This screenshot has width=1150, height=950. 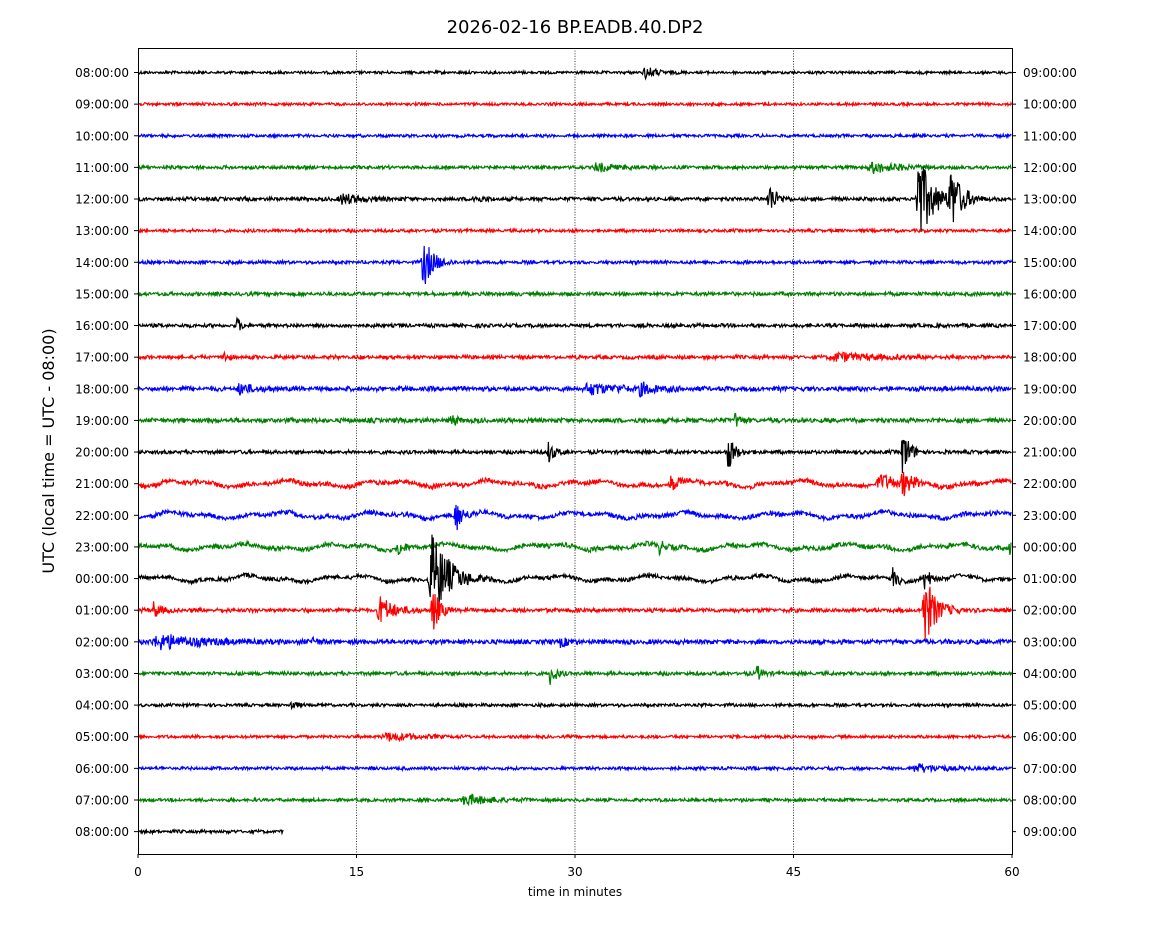 I want to click on right-tick-label-18: 03:00:00, so click(x=1050, y=642).